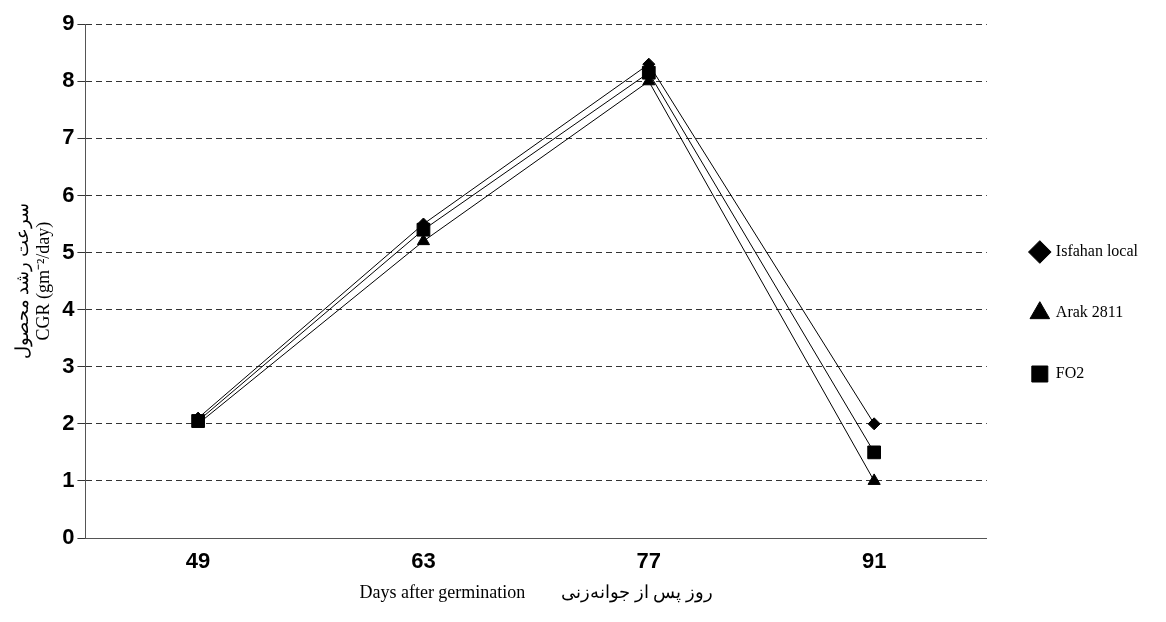 The height and width of the screenshot is (622, 1166). I want to click on x-axis-title: Days after germination روز پس از جوانه‌زنی, so click(536, 592).